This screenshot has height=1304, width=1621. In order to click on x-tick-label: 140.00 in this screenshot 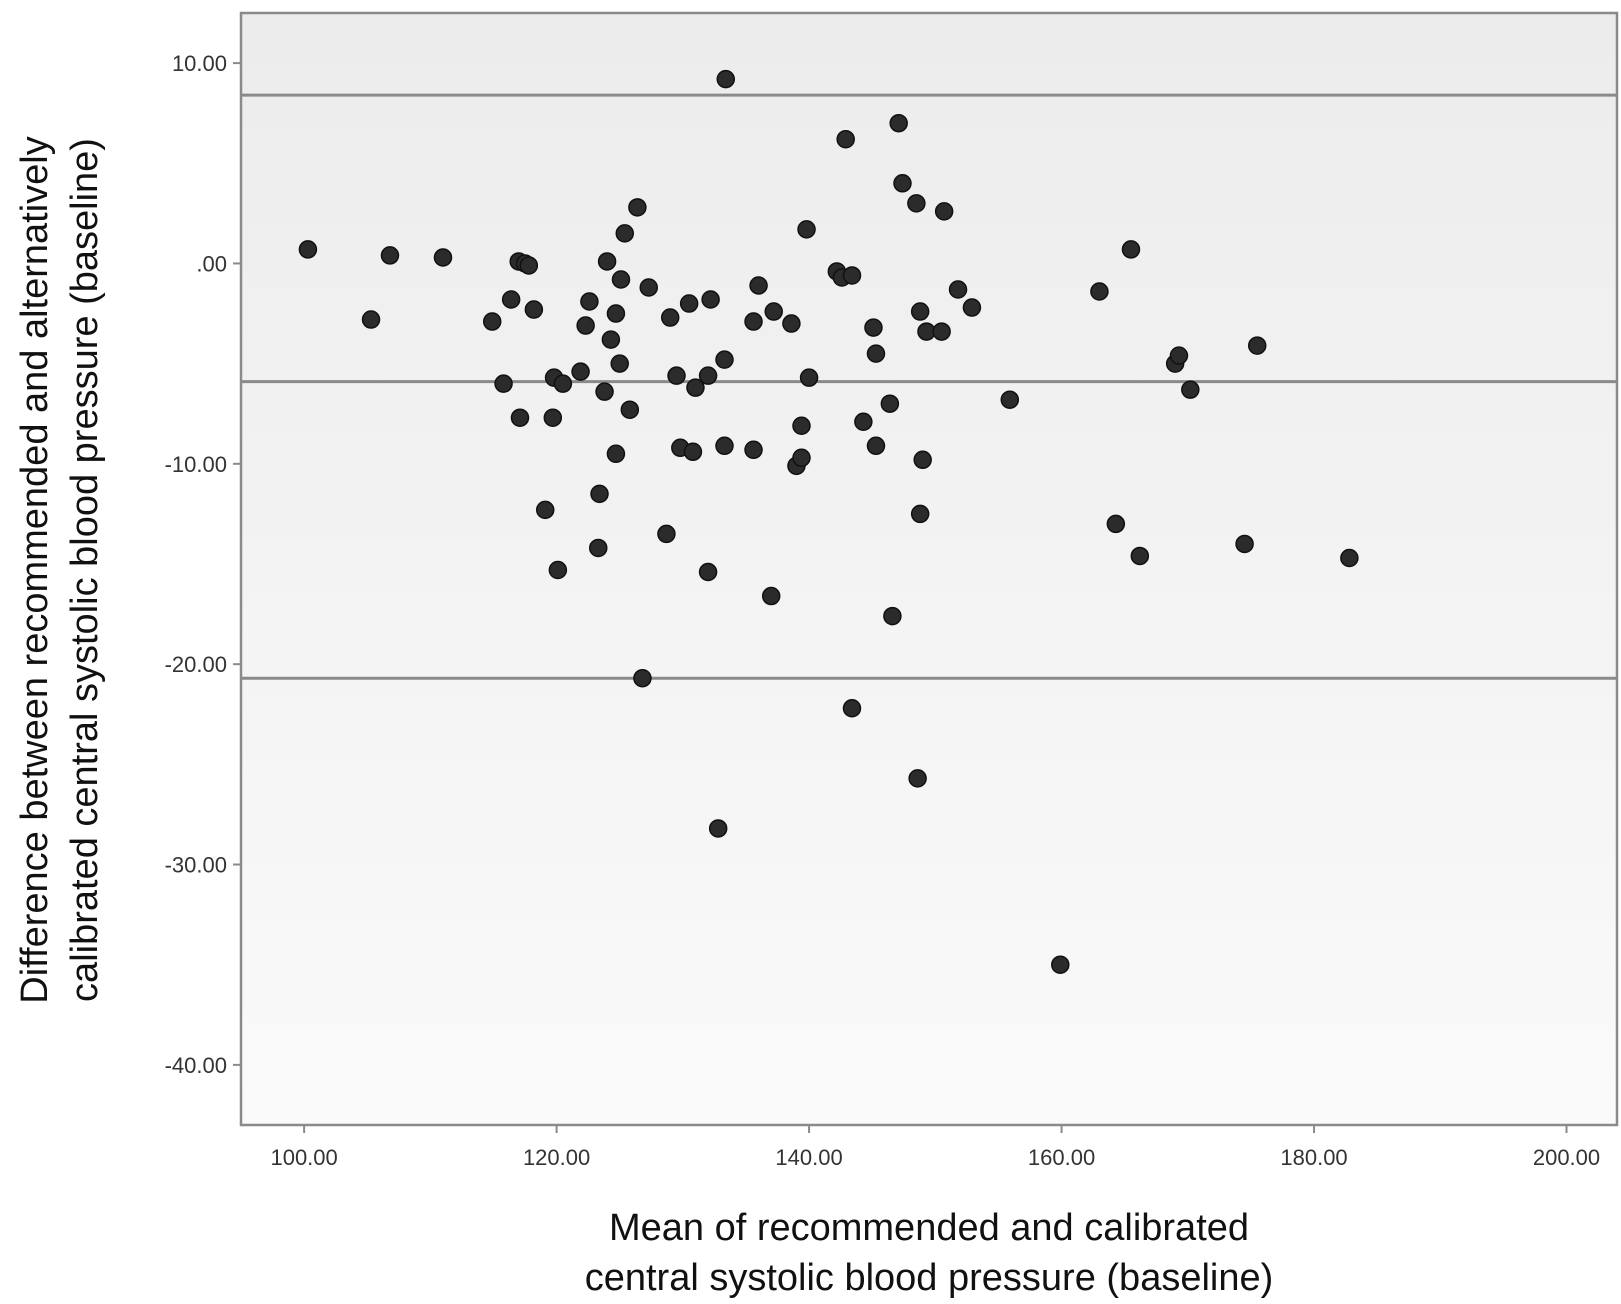, I will do `click(808, 1157)`.